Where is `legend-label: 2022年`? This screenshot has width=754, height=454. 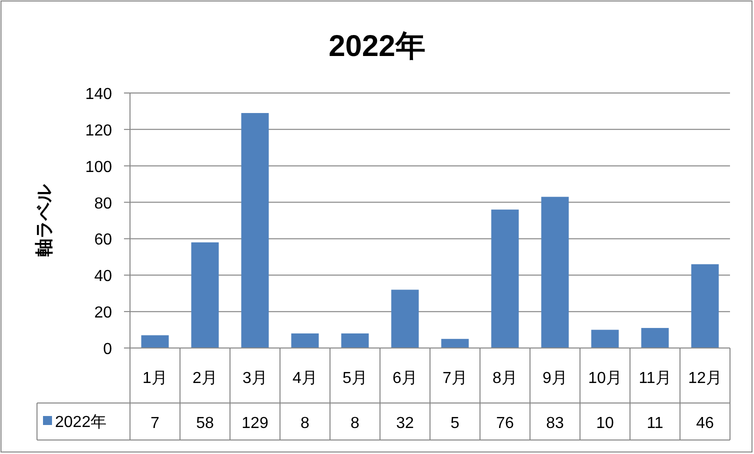 legend-label: 2022年 is located at coordinates (81, 422).